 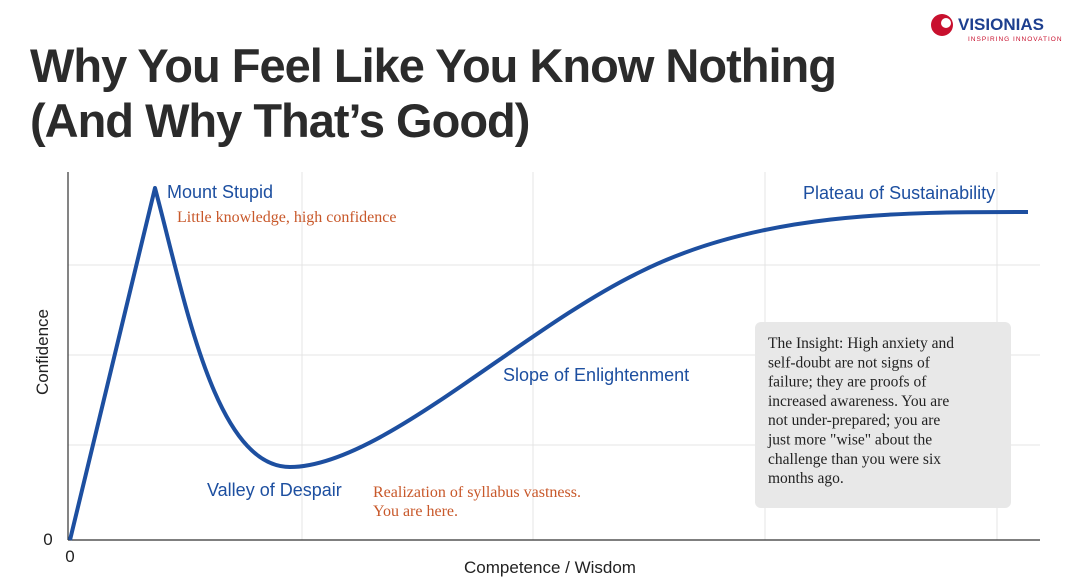 I want to click on insight-line: challenge than you were six, so click(x=854, y=459).